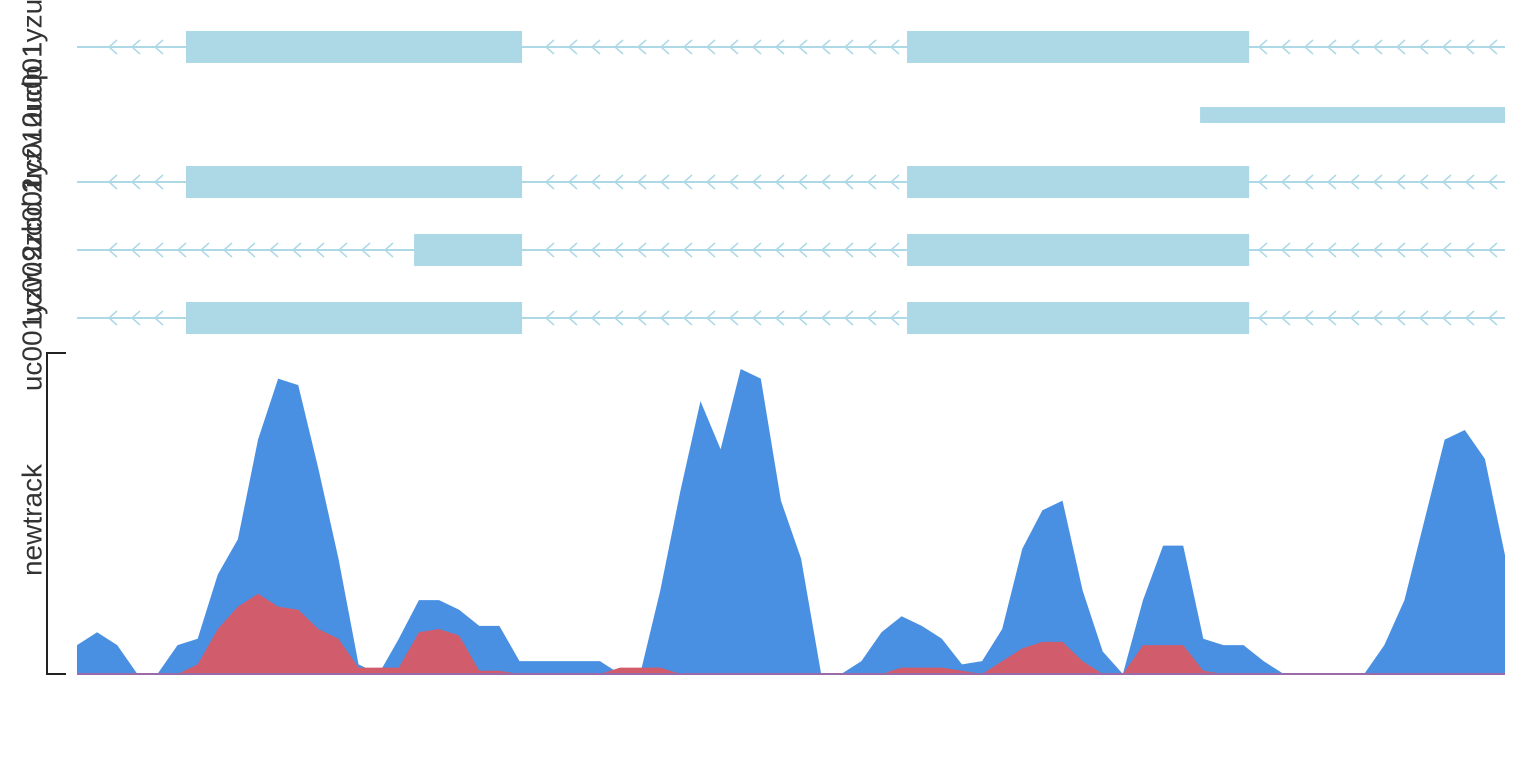  I want to click on transcript-label: uc001yzw.2, so click(31, 318).